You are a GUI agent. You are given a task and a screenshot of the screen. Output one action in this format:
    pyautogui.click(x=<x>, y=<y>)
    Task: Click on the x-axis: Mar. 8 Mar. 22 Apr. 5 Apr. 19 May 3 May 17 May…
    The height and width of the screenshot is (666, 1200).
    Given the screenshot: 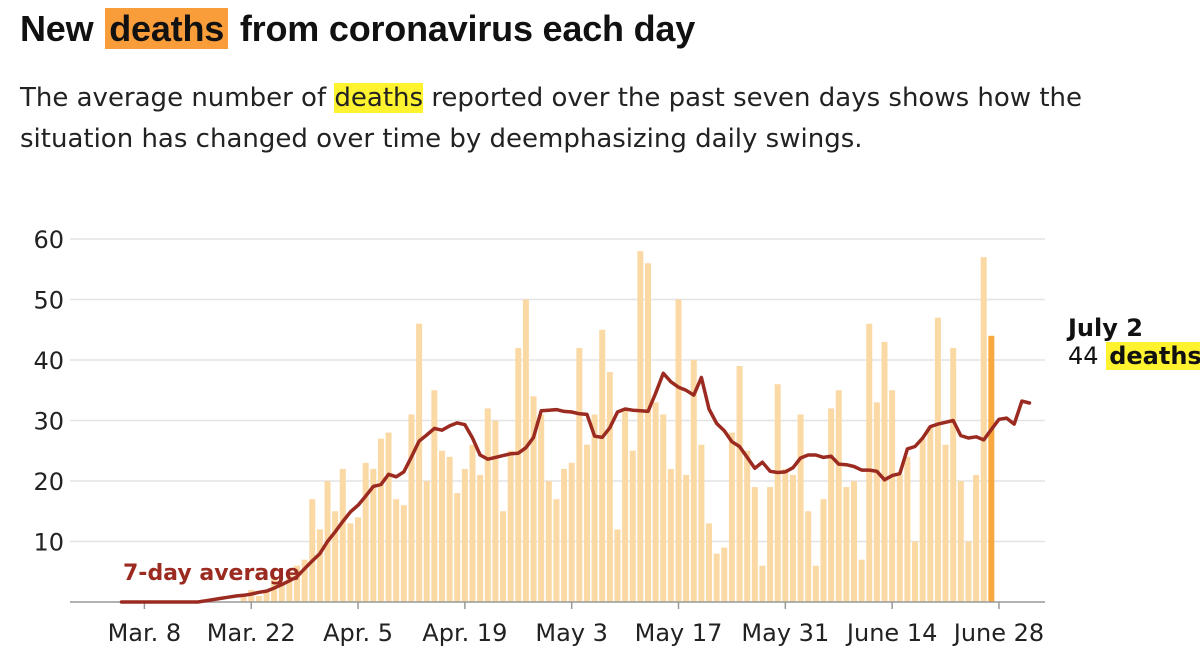 What is the action you would take?
    pyautogui.click(x=557, y=624)
    